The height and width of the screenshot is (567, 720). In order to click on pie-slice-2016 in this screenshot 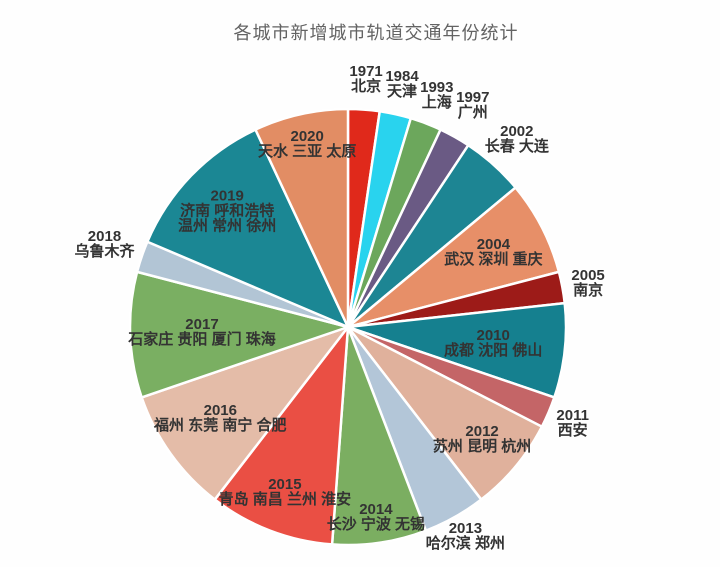, I will do `click(245, 413)`.